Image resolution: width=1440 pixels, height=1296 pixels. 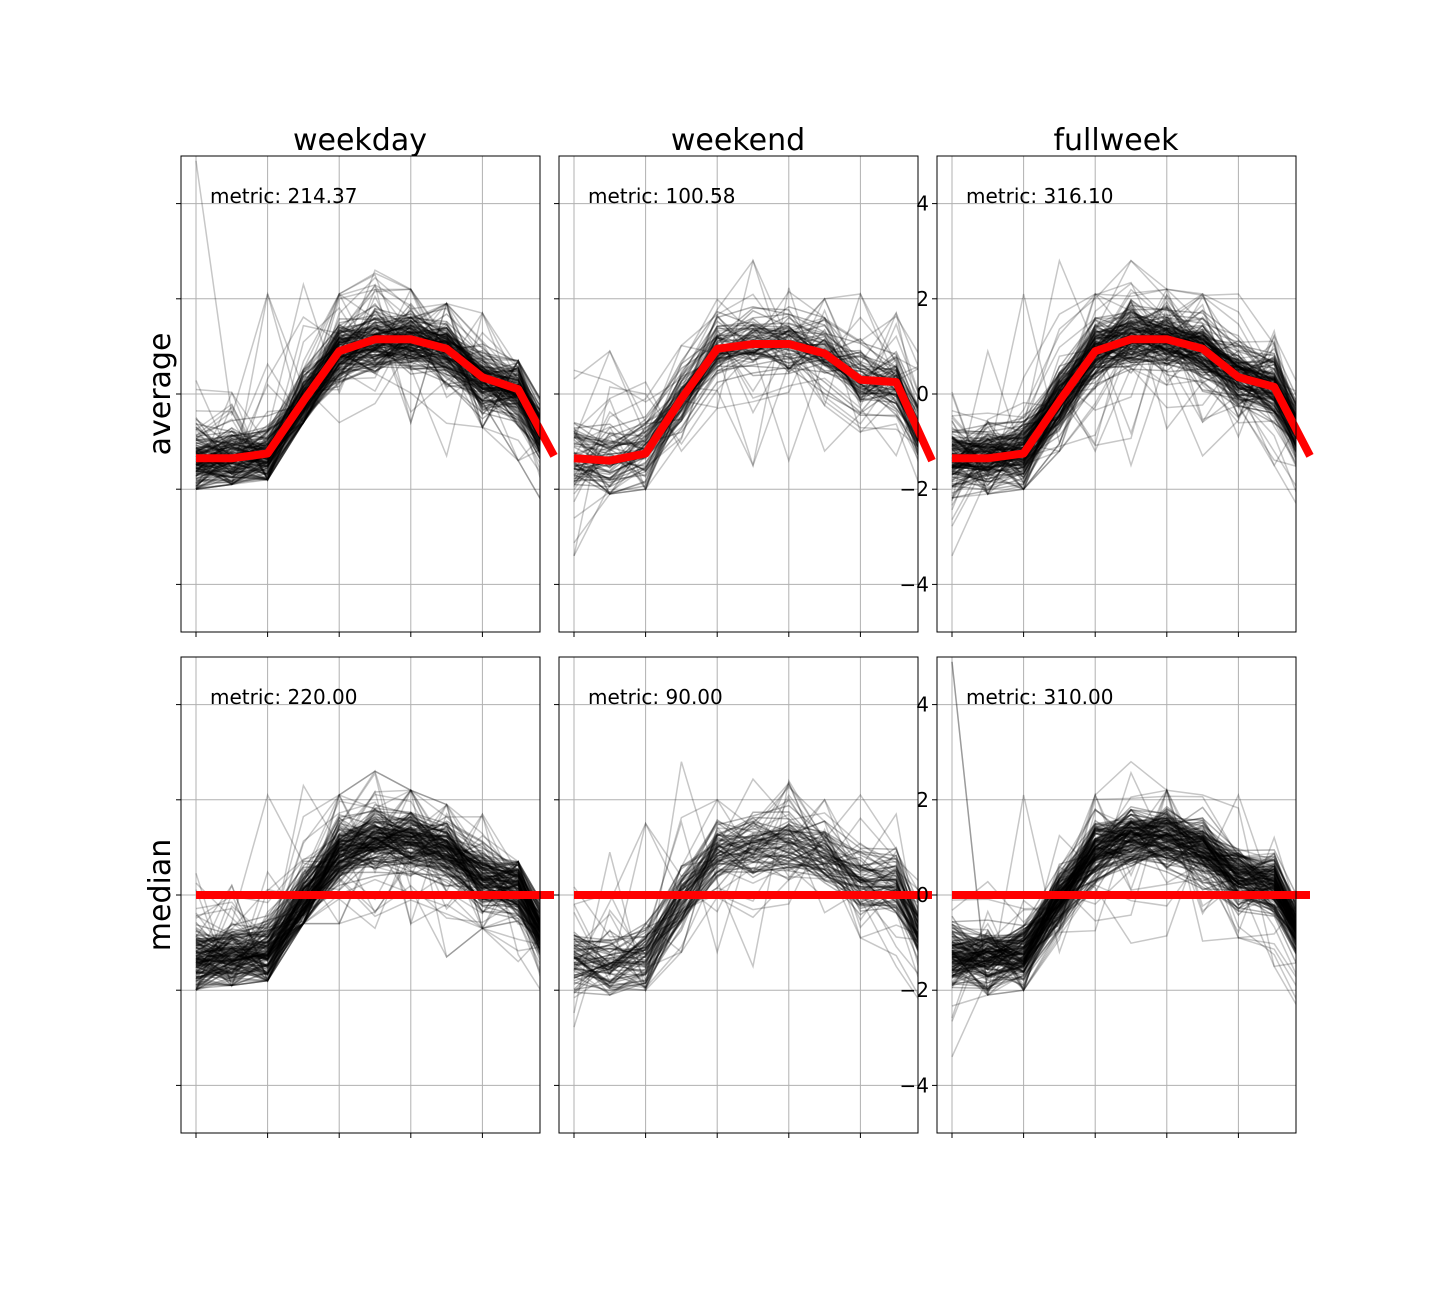 What do you see at coordinates (661, 196) in the screenshot?
I see `metric-annotation: metric: 100.58` at bounding box center [661, 196].